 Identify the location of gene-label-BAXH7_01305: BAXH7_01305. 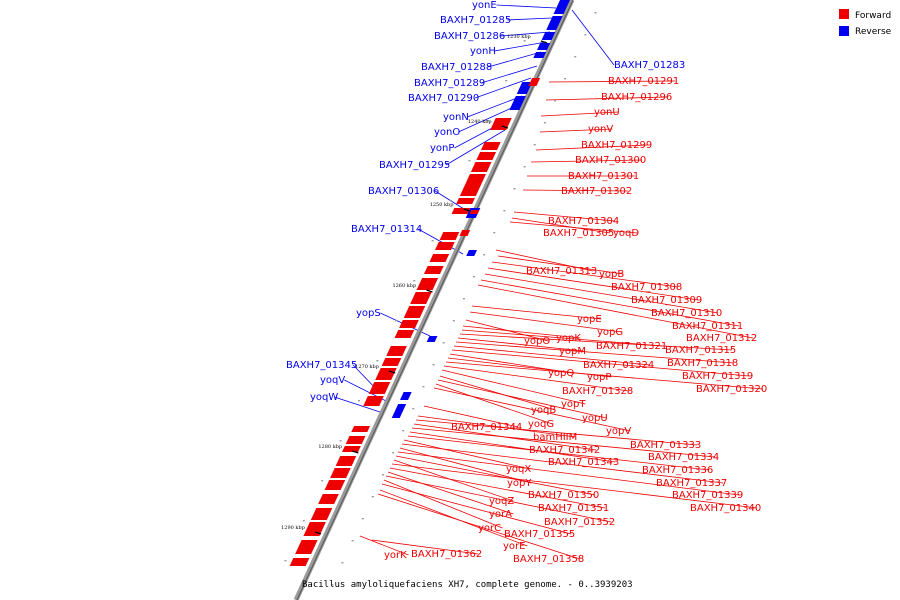
(578, 233).